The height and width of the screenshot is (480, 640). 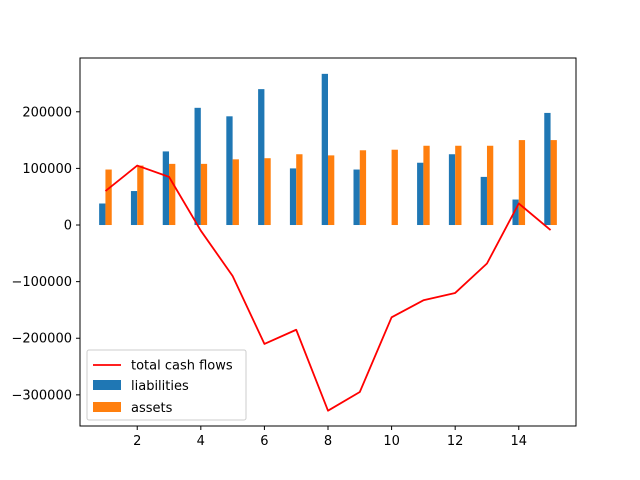 What do you see at coordinates (107, 407) in the screenshot?
I see `legend-assets-swatch` at bounding box center [107, 407].